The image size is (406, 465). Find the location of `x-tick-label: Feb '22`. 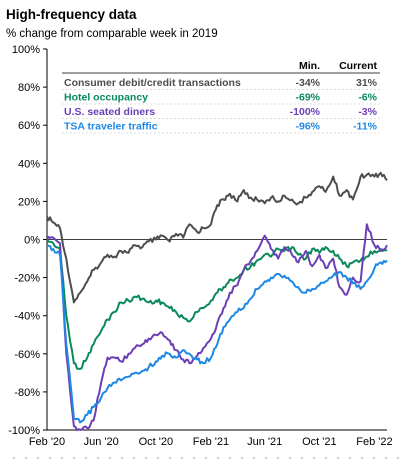

x-tick-label: Feb '22 is located at coordinates (374, 442).